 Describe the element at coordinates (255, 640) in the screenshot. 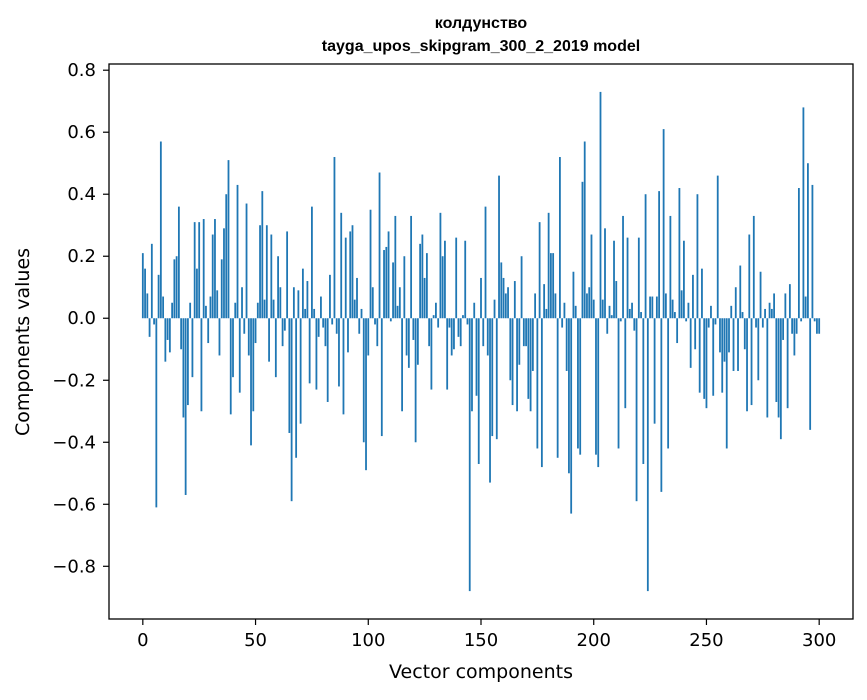

I see `x-tick-label: 50` at that location.